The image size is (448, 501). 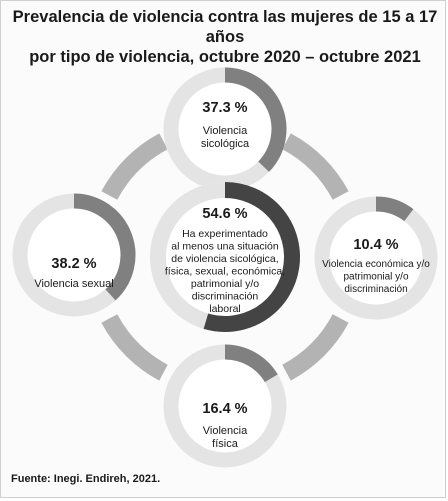 What do you see at coordinates (375, 277) in the screenshot?
I see `ring-right-category-label-line: patrimonial y/o` at bounding box center [375, 277].